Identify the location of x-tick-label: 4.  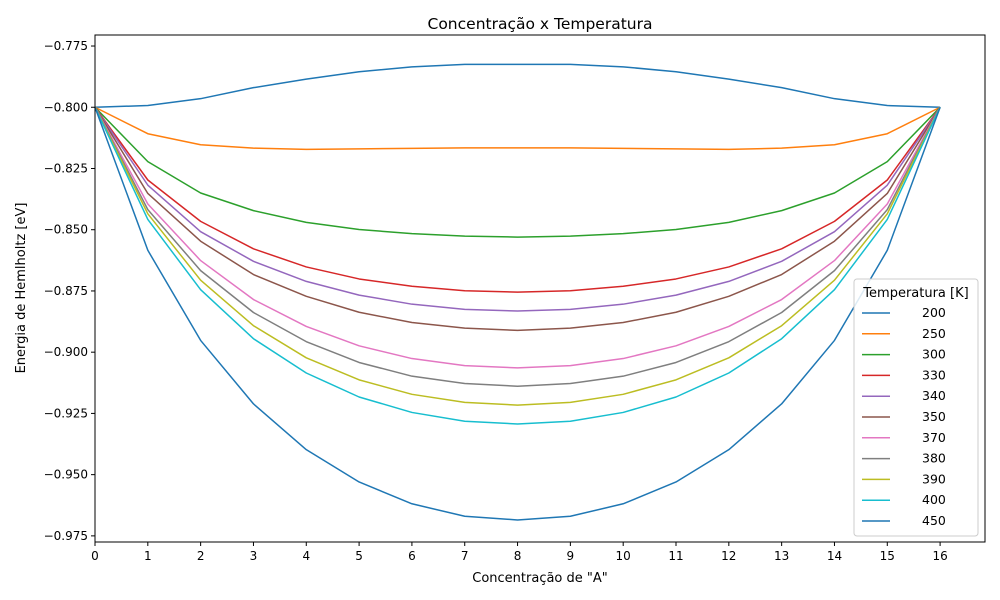
(306, 556).